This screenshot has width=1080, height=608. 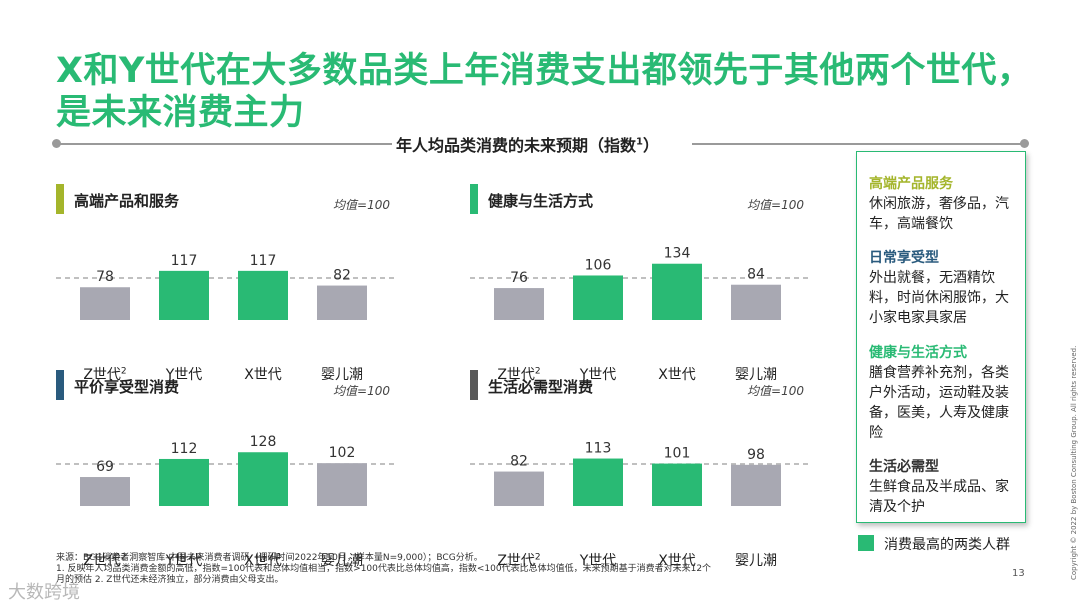 I want to click on chart-panel-essentials: 生活必需型消费 均值=100 82 113 101 98 Z世代2 Y世代 X世代 婴儿潮, so click(x=640, y=469).